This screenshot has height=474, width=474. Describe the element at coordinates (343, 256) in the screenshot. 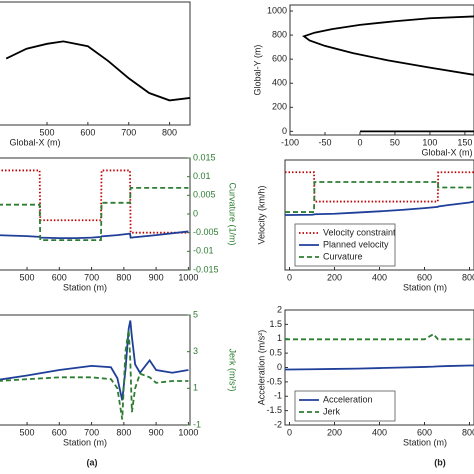

I see `legend-label: Curvature` at that location.